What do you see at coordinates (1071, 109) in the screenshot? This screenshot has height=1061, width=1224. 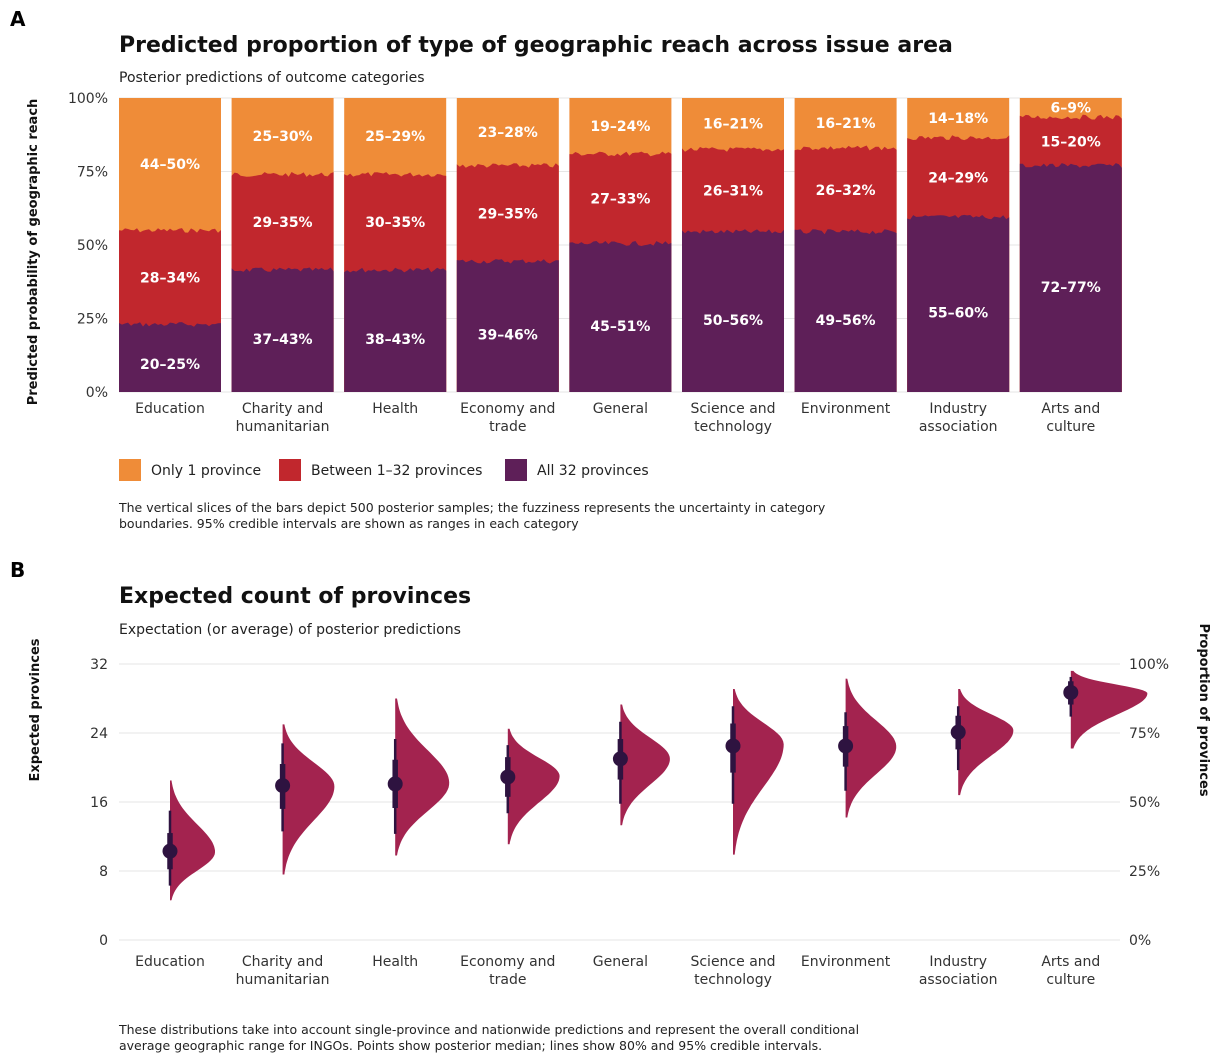 I see `segment-label-only-one: 6–9%` at bounding box center [1071, 109].